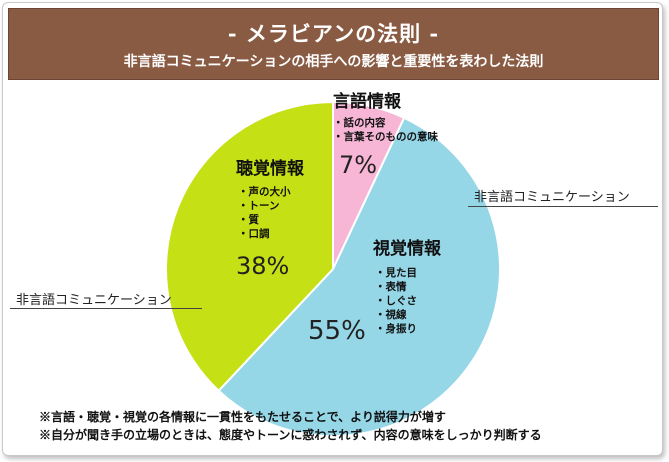 The width and height of the screenshot is (669, 462). Describe the element at coordinates (358, 165) in the screenshot. I see `percent-label-verbal: 7%` at that location.